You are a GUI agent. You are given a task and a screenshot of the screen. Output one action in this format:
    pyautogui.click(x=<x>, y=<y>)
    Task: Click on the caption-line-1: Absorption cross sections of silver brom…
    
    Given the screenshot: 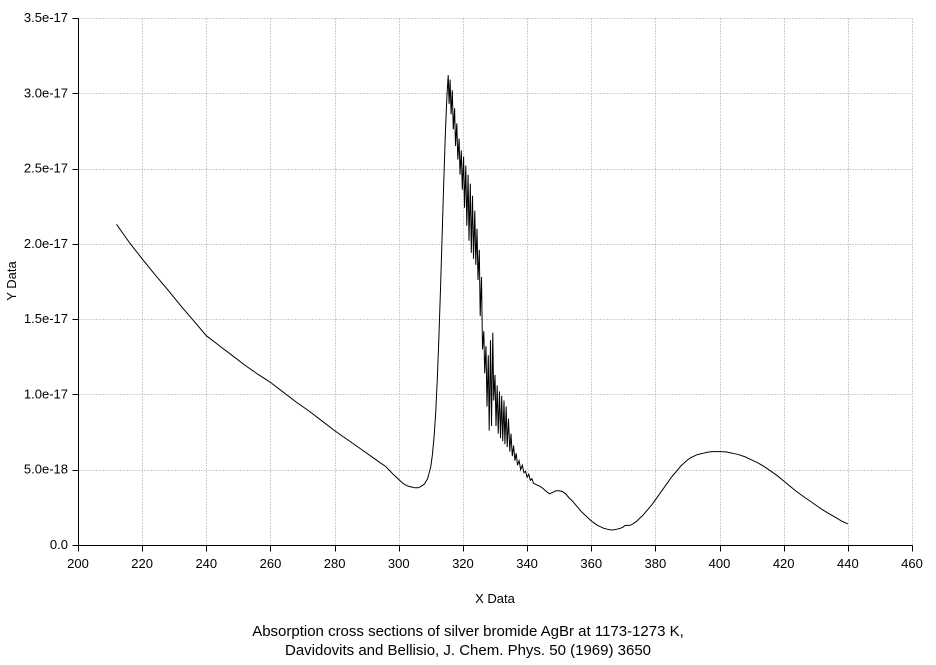 What is the action you would take?
    pyautogui.click(x=468, y=631)
    